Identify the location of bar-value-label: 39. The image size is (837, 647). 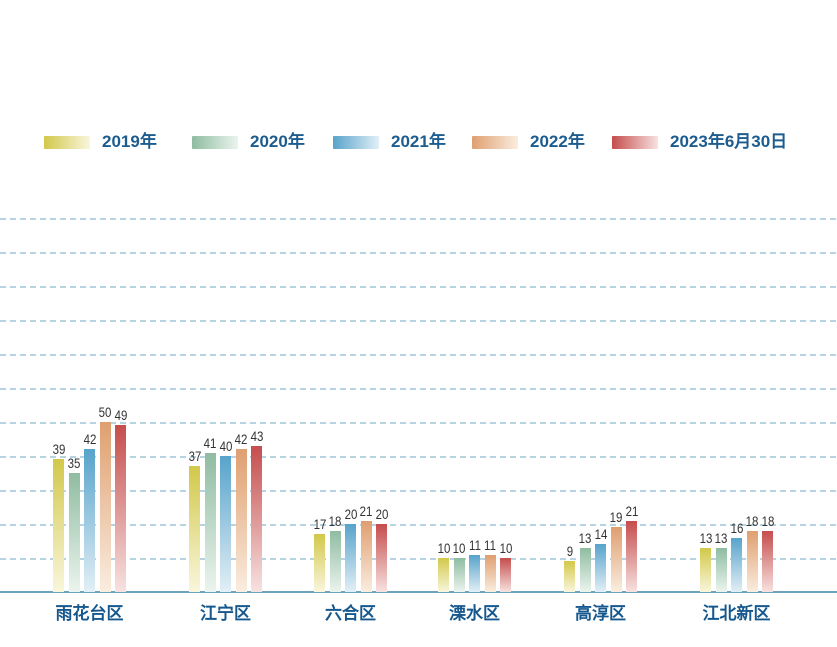
(58, 449).